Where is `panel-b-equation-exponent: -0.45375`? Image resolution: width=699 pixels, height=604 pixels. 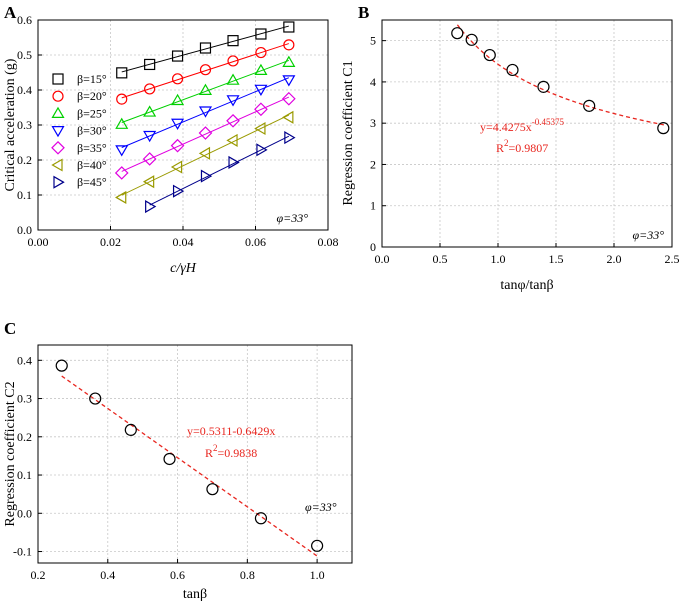
panel-b-equation-exponent: -0.45375 is located at coordinates (548, 122).